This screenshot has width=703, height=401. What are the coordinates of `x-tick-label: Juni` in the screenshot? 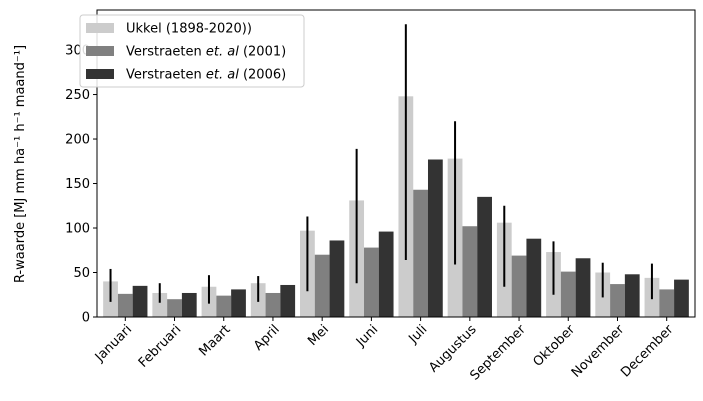 It's located at (367, 336).